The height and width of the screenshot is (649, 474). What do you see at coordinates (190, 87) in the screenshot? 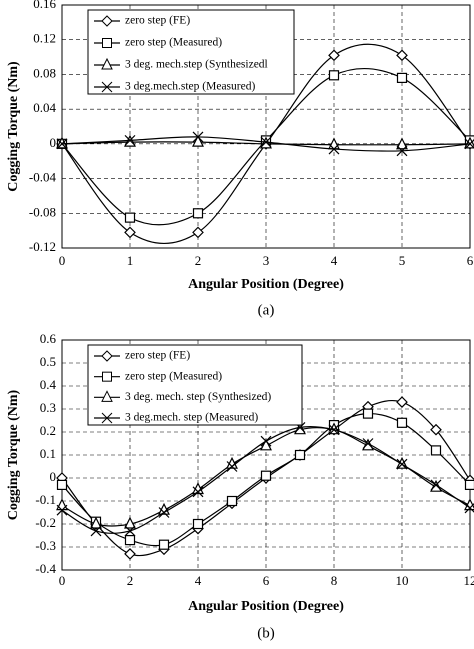
I see `legend-label: 3 deg.mech.step (Measured)` at bounding box center [190, 87].